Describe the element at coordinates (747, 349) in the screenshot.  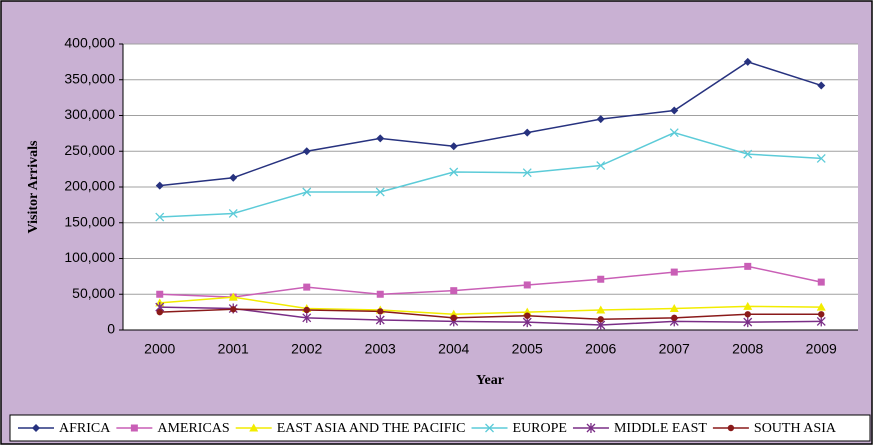
I see `x-tick-label: 2008` at that location.